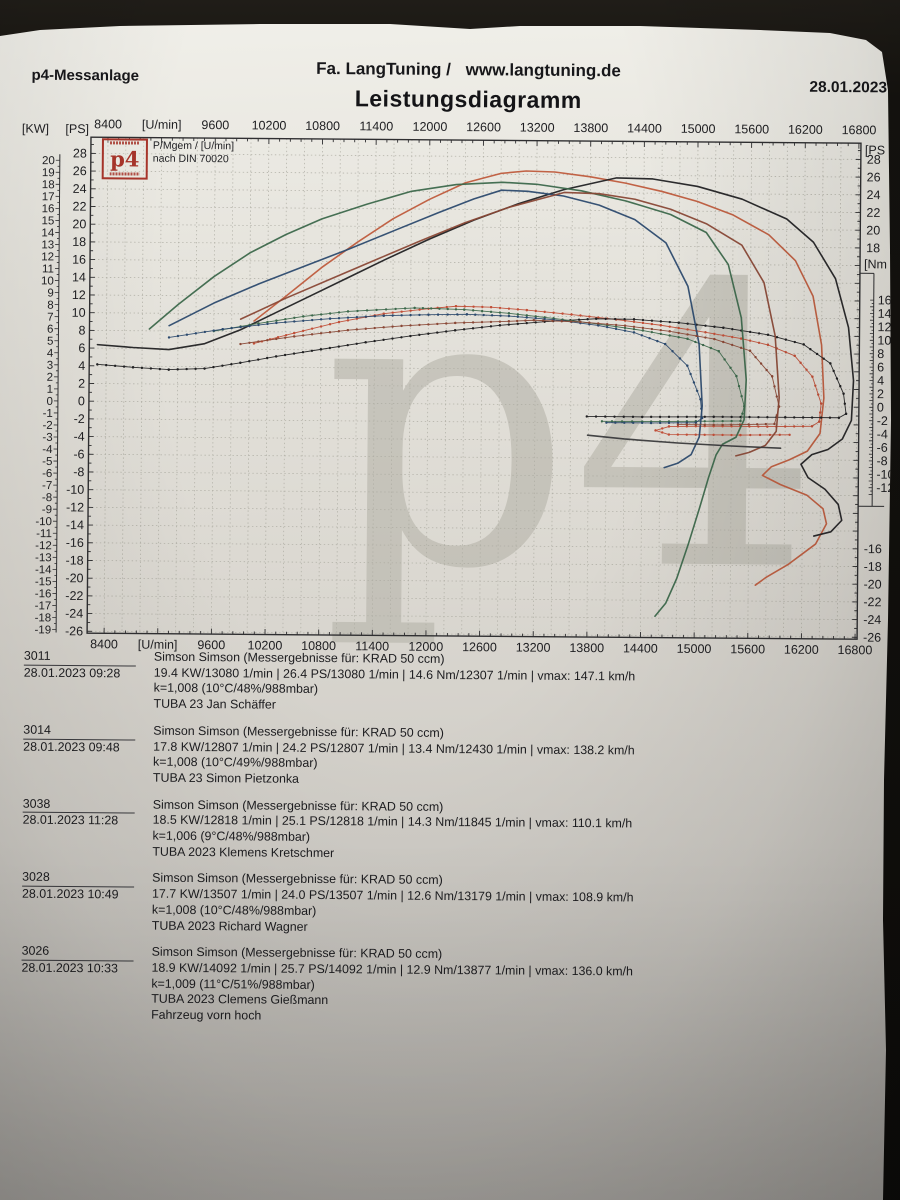 The image size is (900, 1200). I want to click on run-datetime: 28.01.2023 11:28, so click(70, 820).